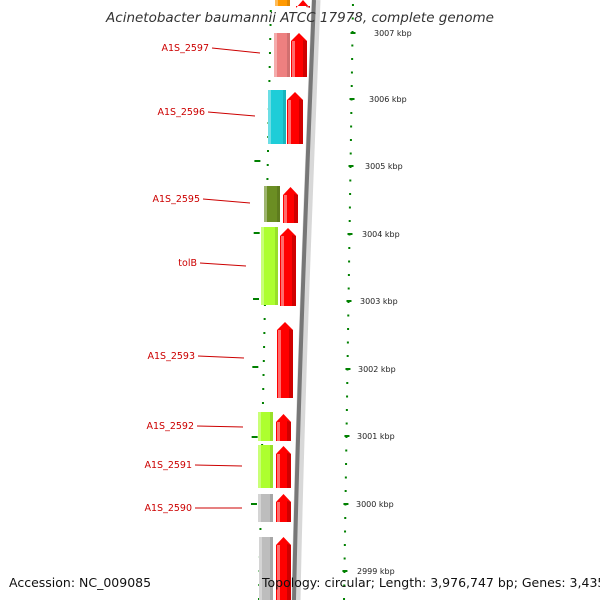  Describe the element at coordinates (381, 234) in the screenshot. I see `scale-label-3004: 3004 kbp` at that location.